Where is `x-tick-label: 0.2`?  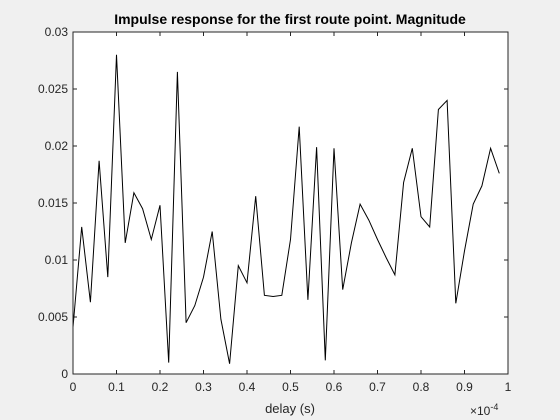
x-tick-label: 0.2 is located at coordinates (160, 387).